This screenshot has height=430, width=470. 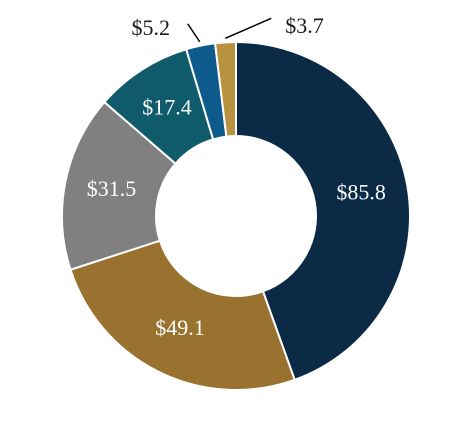 What do you see at coordinates (112, 188) in the screenshot?
I see `slice-label-2: $31.5` at bounding box center [112, 188].